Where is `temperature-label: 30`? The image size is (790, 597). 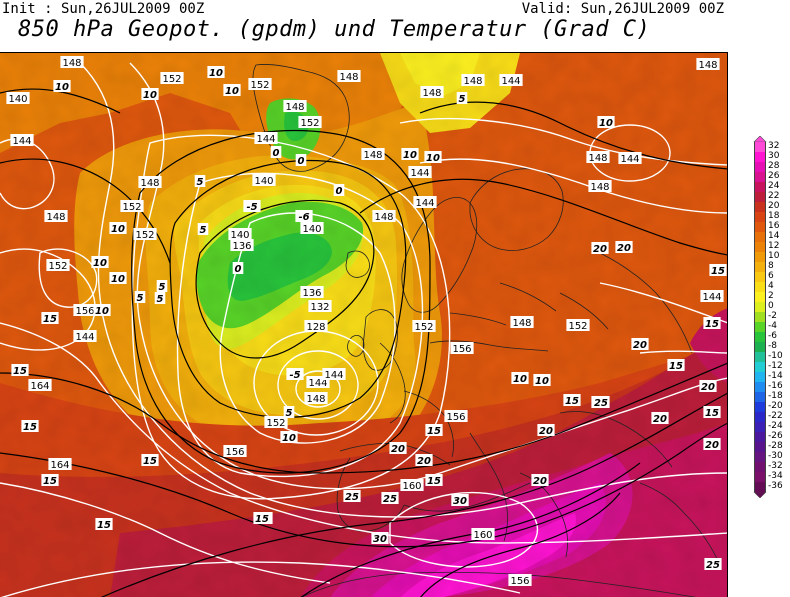 temperature-label: 30 is located at coordinates (380, 538).